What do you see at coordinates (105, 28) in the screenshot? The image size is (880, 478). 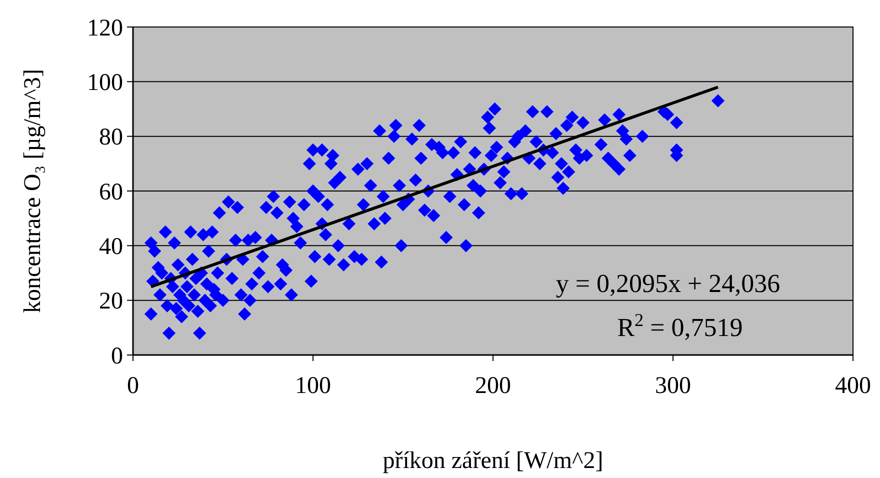 I see `y-tick-label: 120` at bounding box center [105, 28].